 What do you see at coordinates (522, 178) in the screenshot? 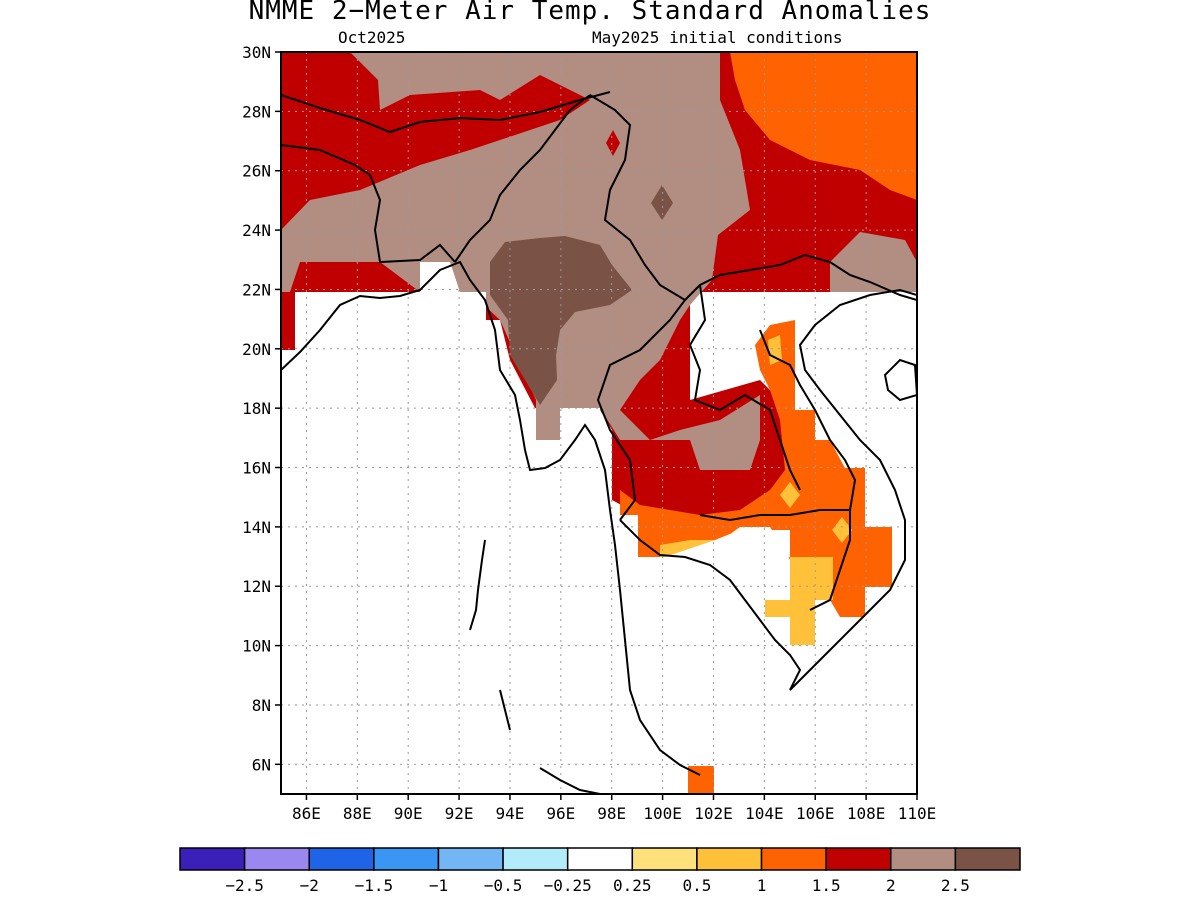
I see `border-myanmar-west` at bounding box center [522, 178].